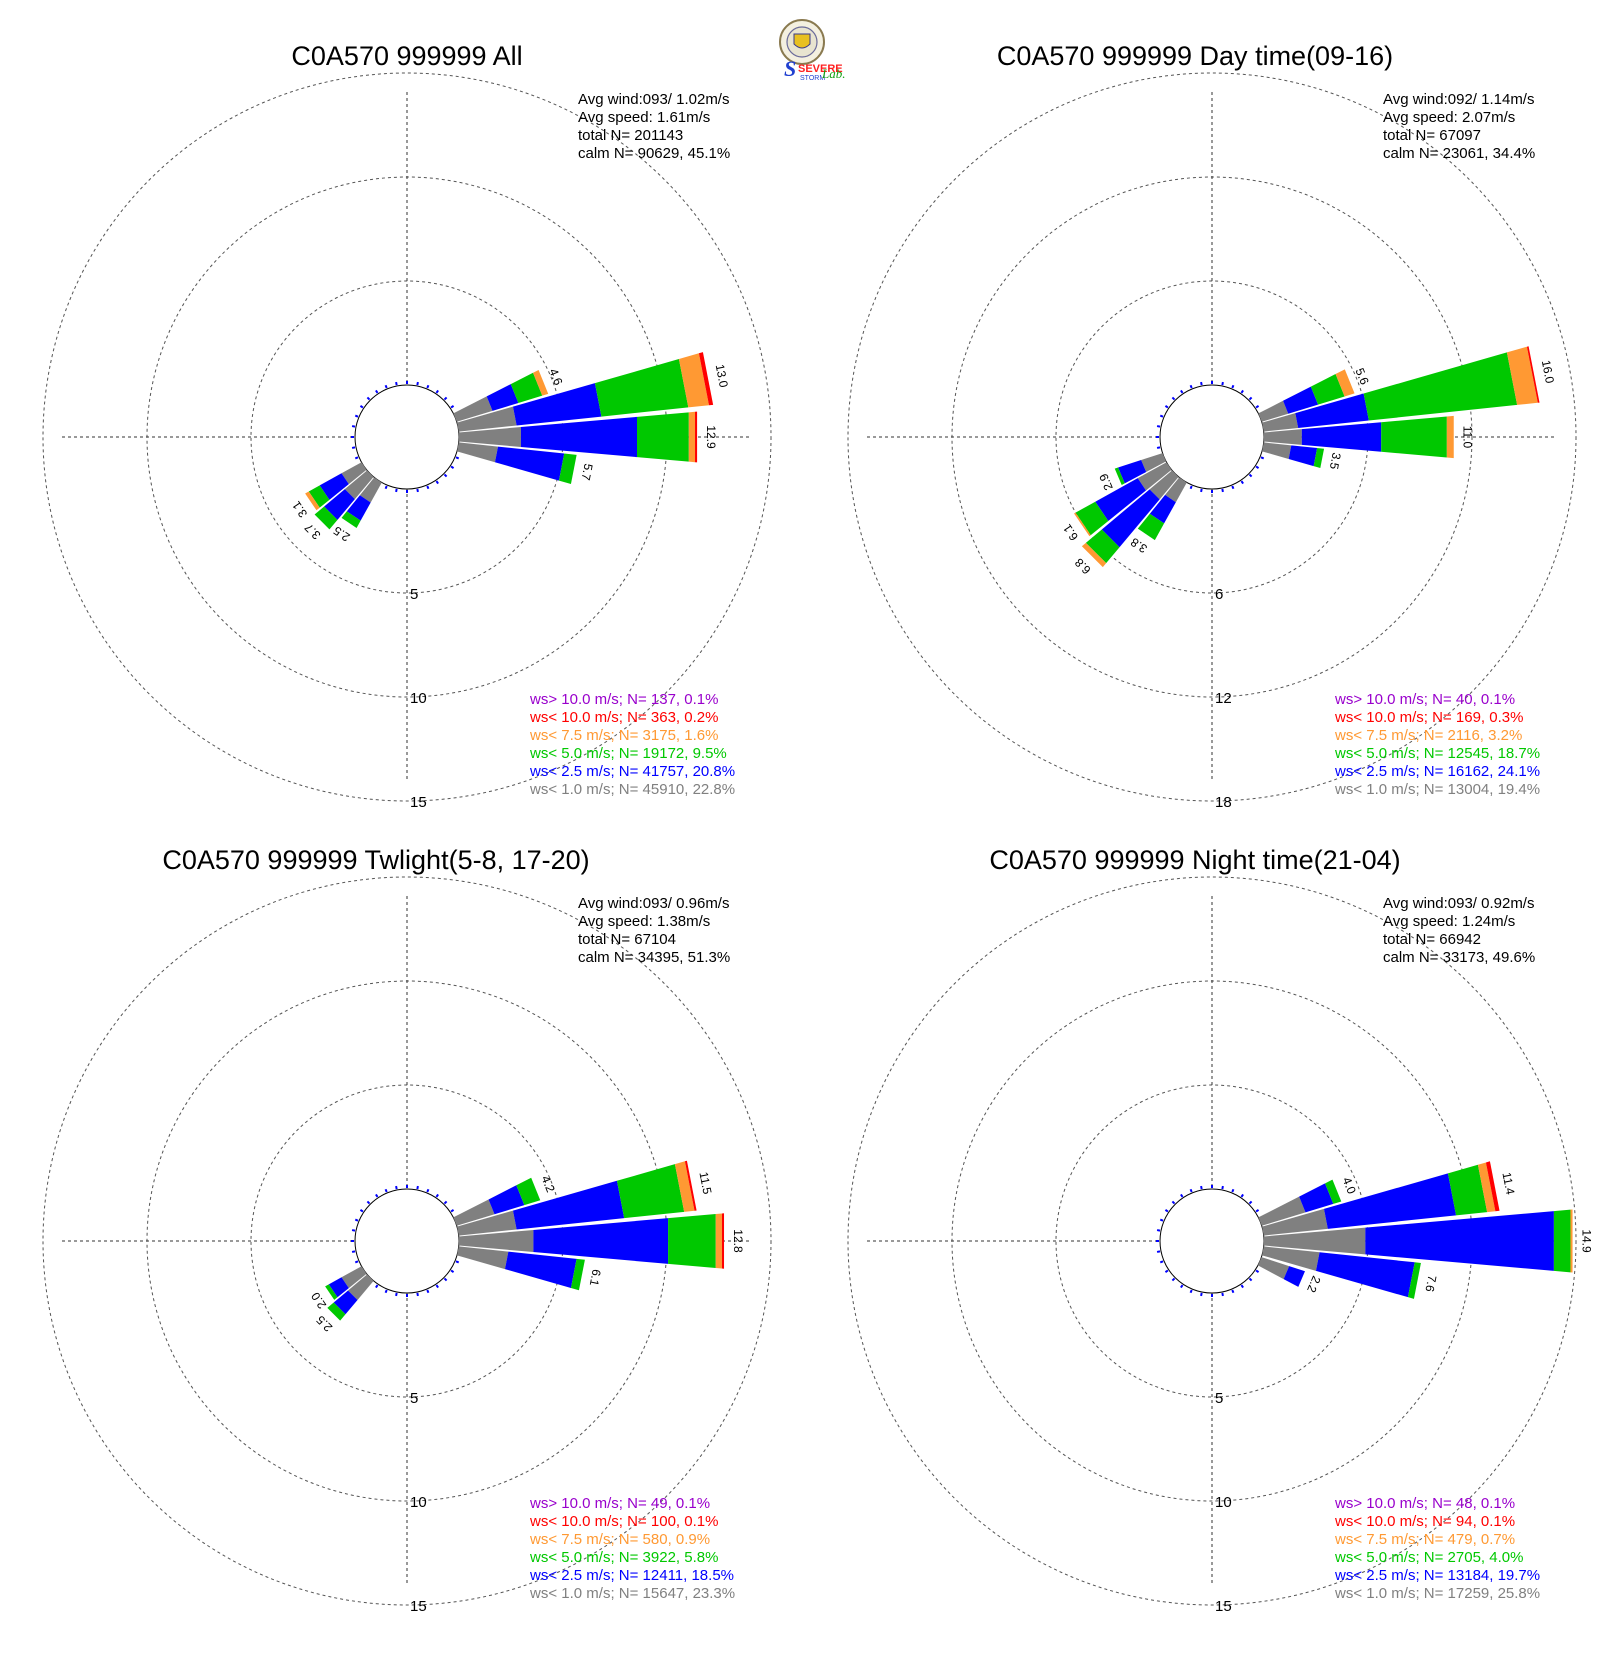  What do you see at coordinates (1459, 153) in the screenshot?
I see `stats-line: calm N= 23061, 34.4%` at bounding box center [1459, 153].